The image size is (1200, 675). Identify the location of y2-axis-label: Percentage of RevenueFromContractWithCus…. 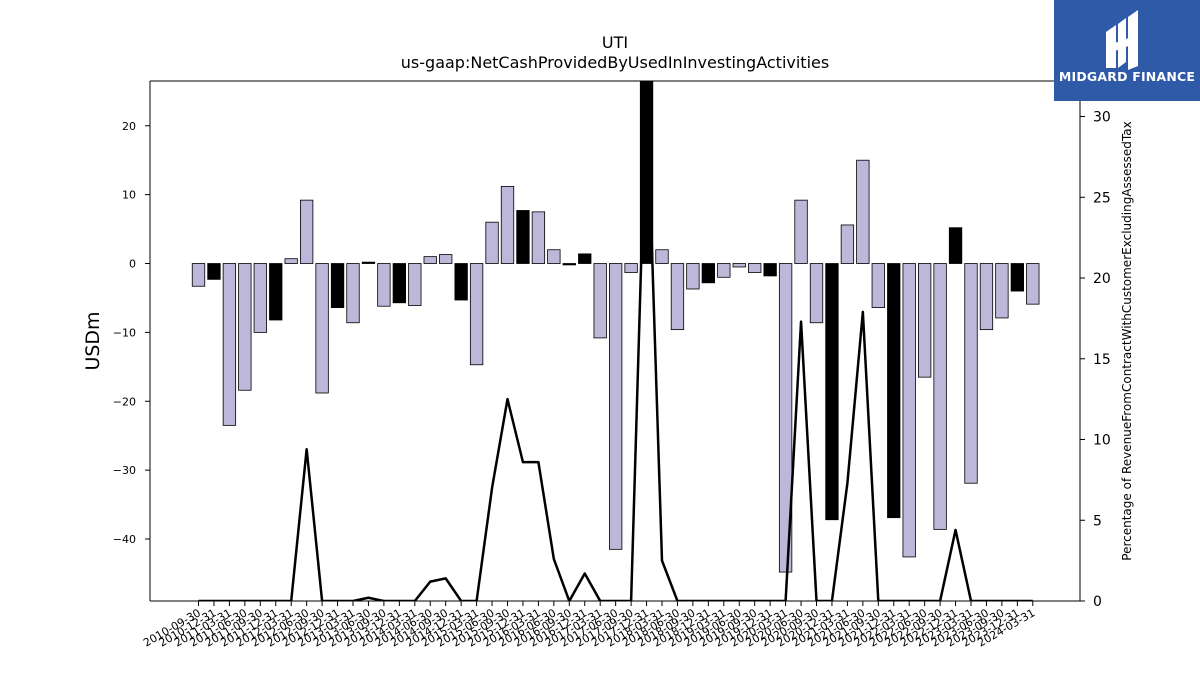
(1127, 340).